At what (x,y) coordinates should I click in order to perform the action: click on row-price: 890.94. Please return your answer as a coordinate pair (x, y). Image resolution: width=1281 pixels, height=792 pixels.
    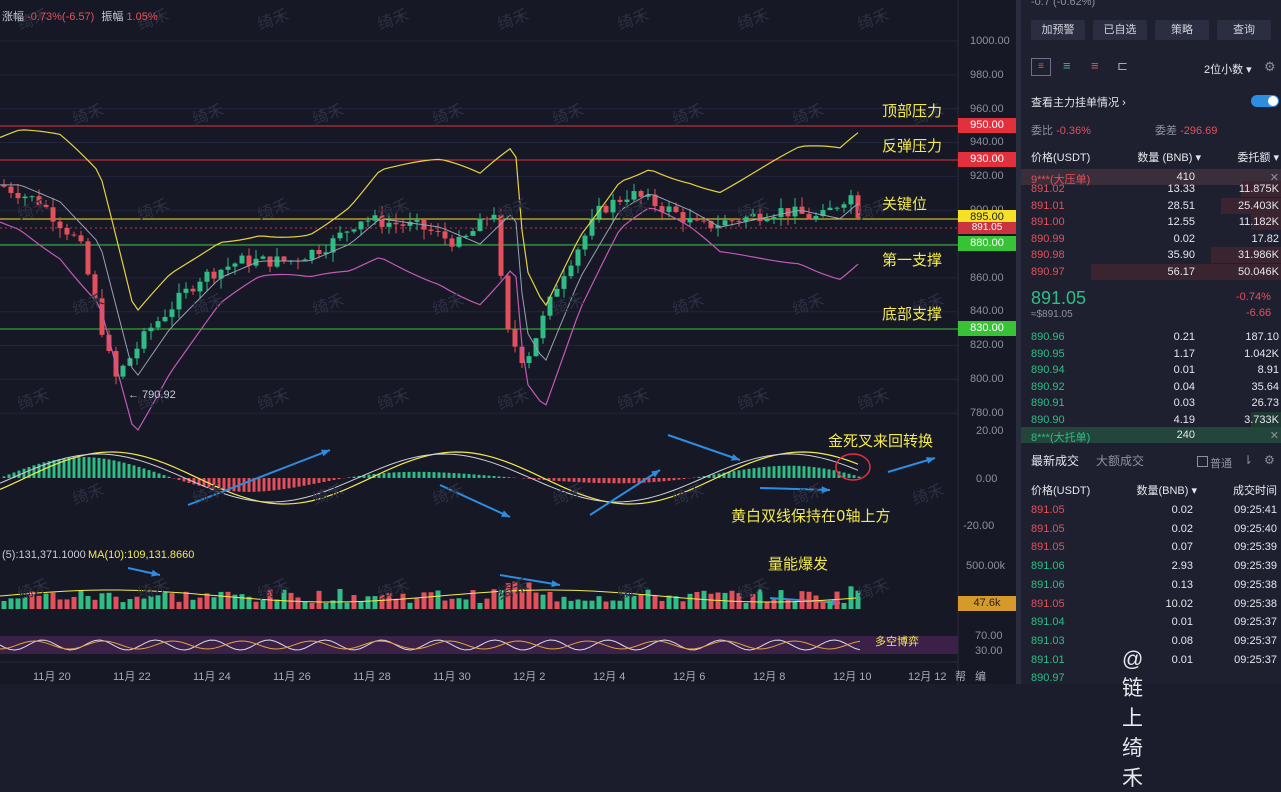
    Looking at the image, I should click on (1048, 370).